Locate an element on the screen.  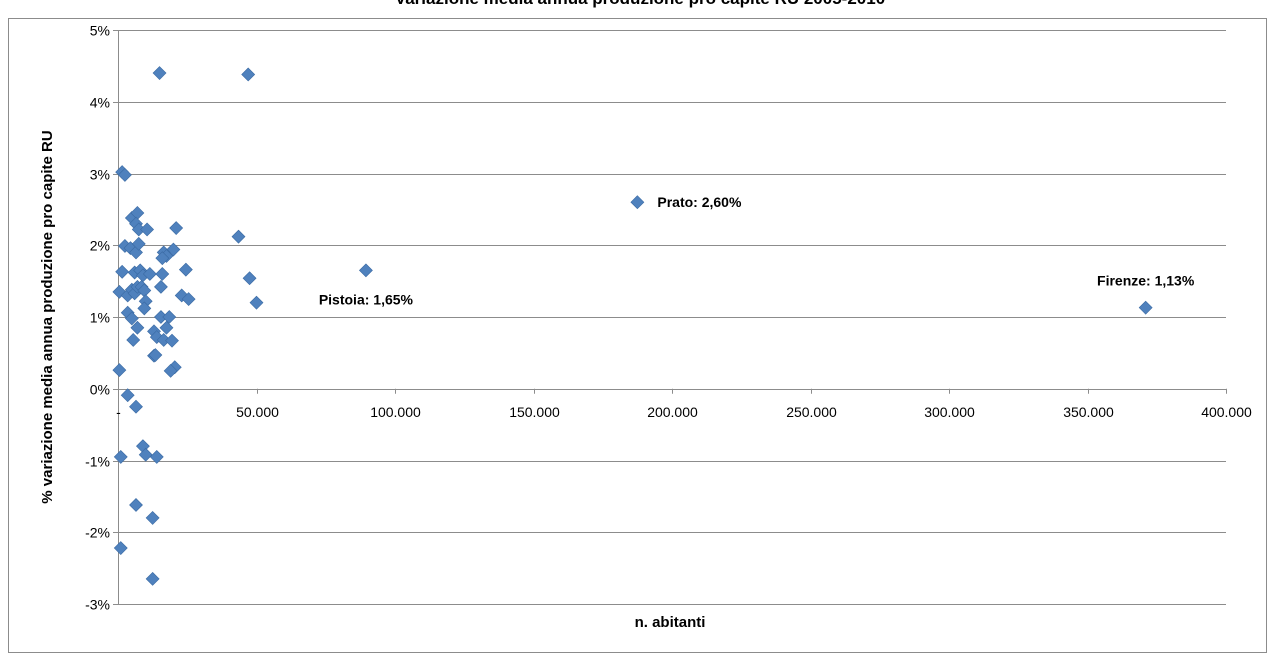
y-tick-label: 0% is located at coordinates (100, 390).